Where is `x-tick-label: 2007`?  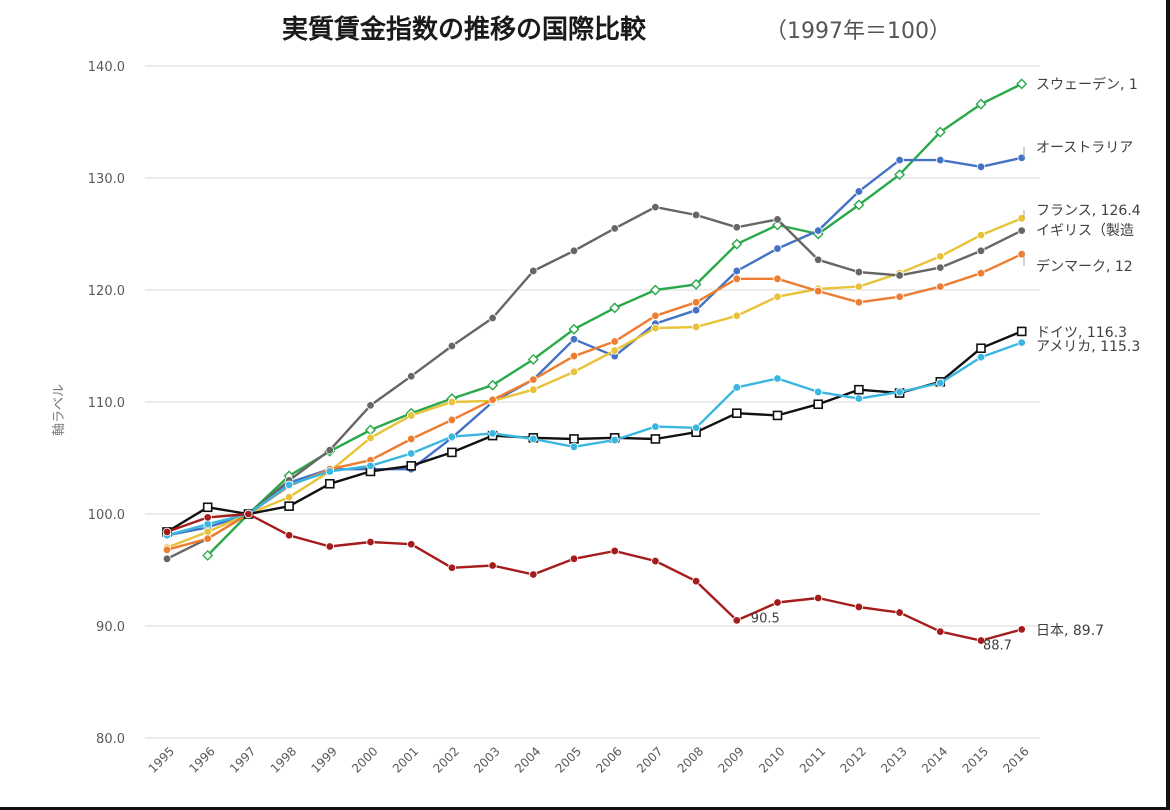 x-tick-label: 2007 is located at coordinates (649, 759).